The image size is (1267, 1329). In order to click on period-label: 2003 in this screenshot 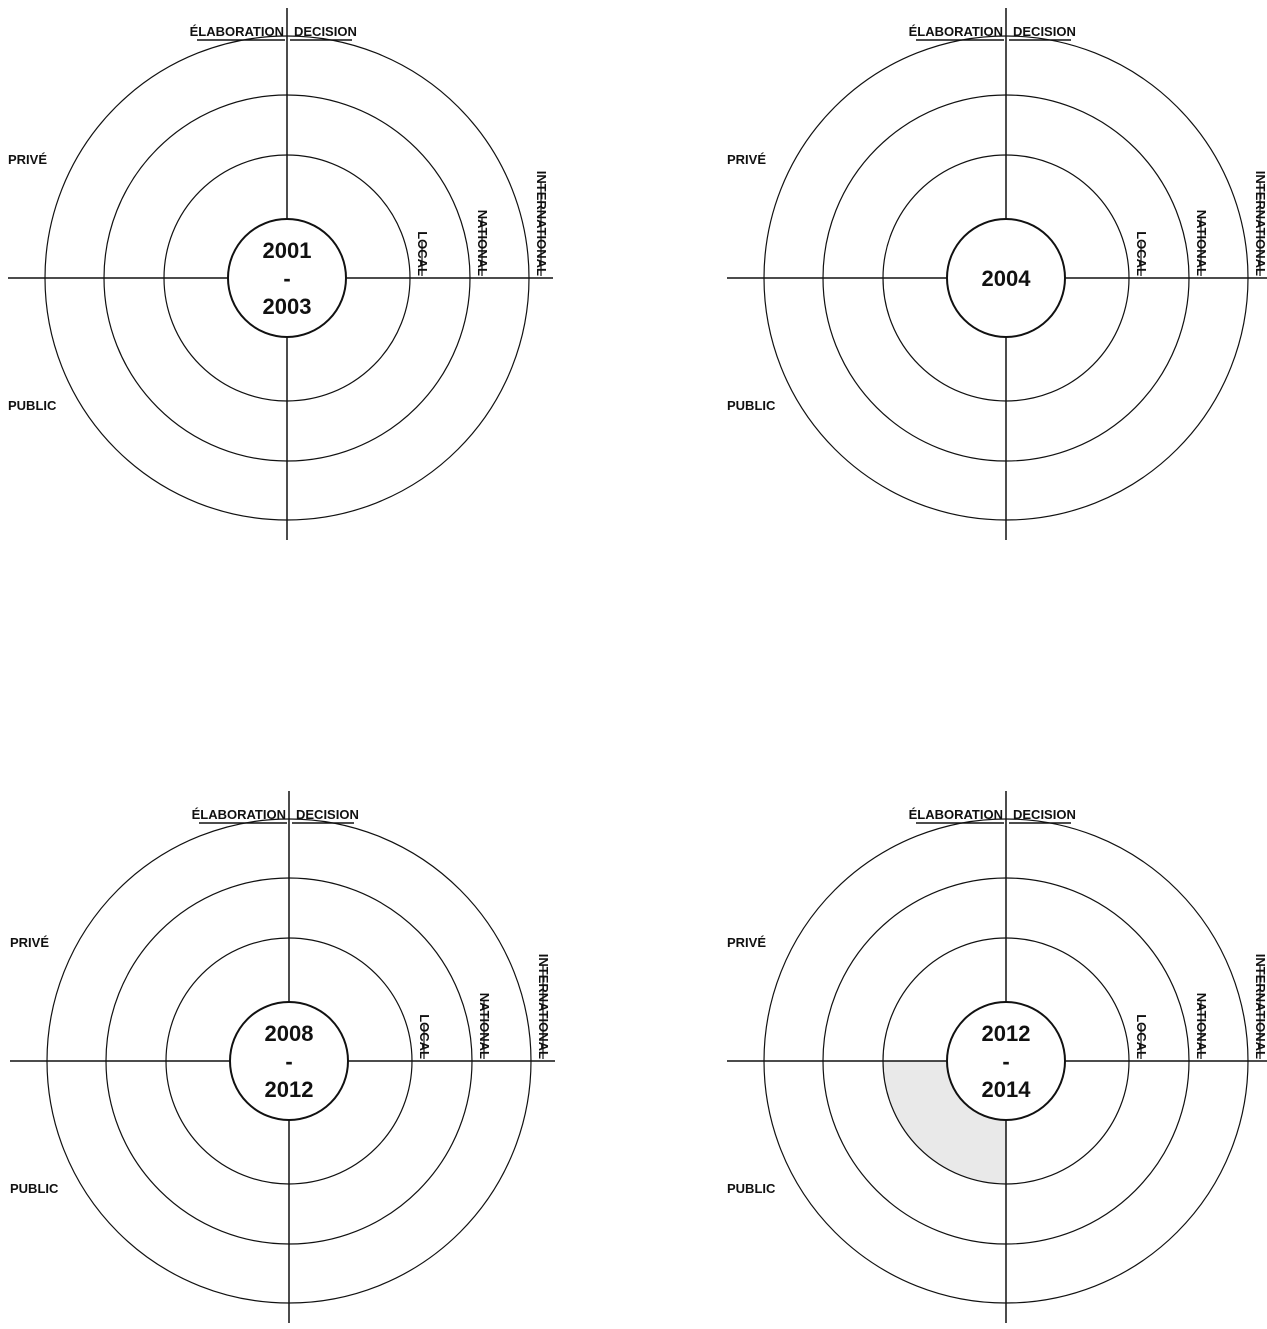, I will do `click(287, 306)`.